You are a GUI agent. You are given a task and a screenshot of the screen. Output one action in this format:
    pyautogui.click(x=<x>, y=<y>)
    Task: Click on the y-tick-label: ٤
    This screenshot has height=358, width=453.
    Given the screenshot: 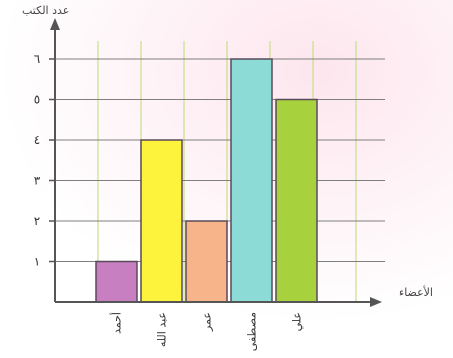 What is the action you would take?
    pyautogui.click(x=37, y=140)
    